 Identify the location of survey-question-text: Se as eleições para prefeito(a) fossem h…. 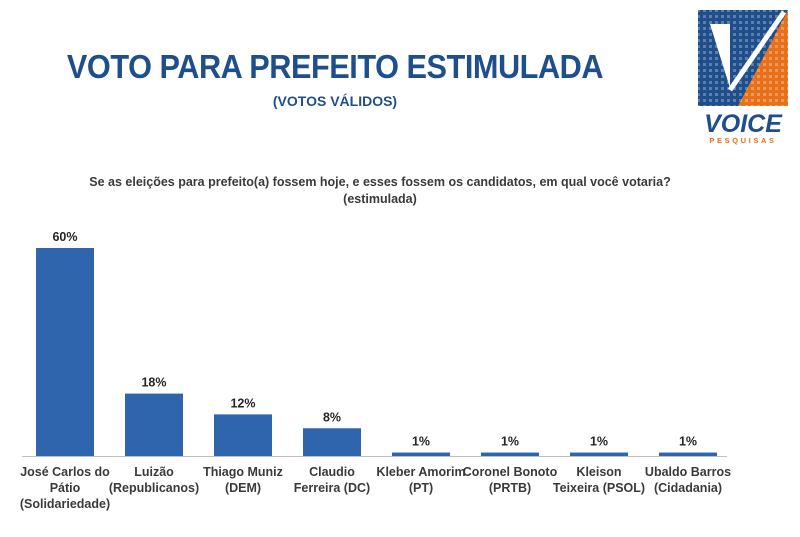
(380, 182).